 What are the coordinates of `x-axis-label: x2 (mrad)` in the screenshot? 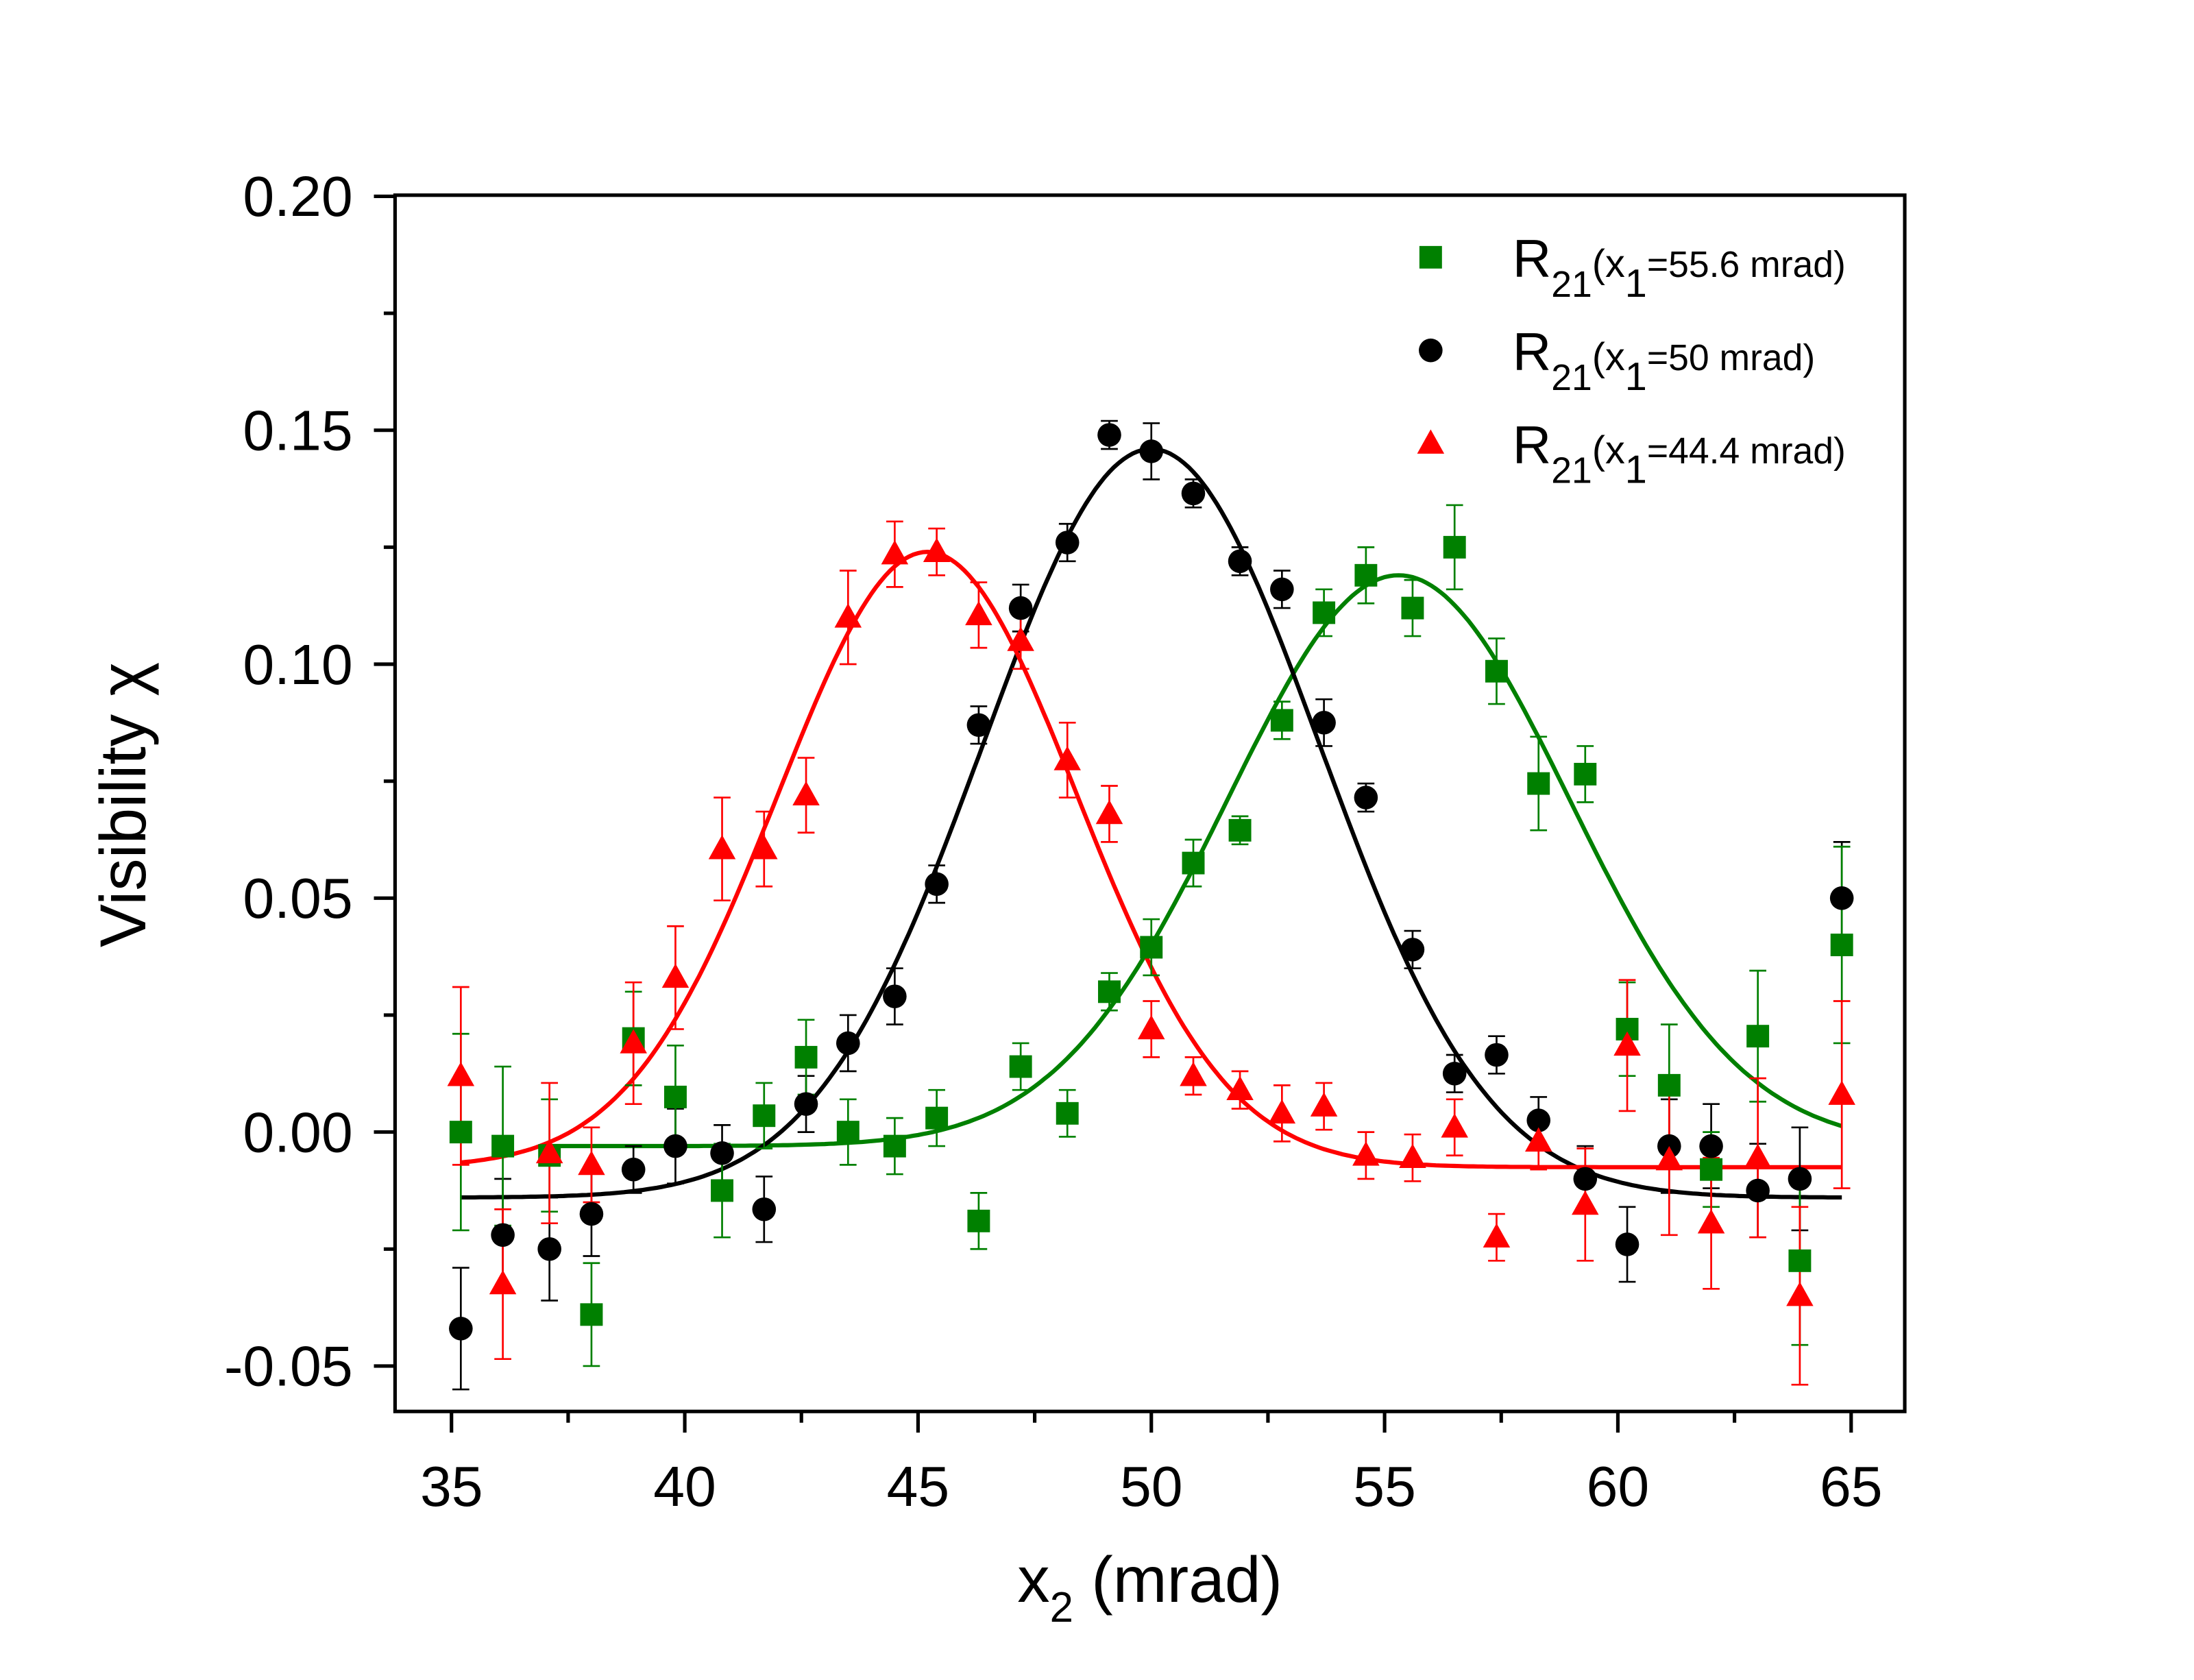 It's located at (1149, 1587).